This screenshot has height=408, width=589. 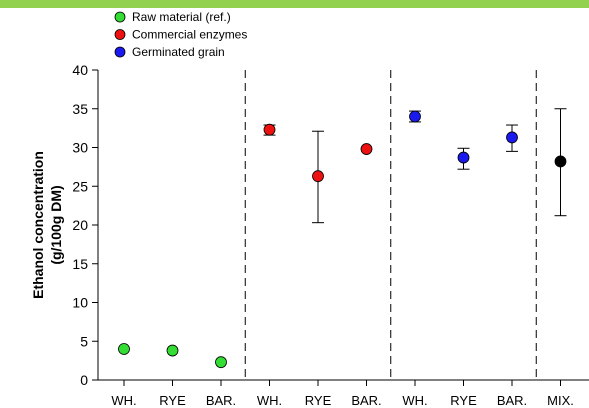 I want to click on y-tick-label: 25, so click(x=80, y=186).